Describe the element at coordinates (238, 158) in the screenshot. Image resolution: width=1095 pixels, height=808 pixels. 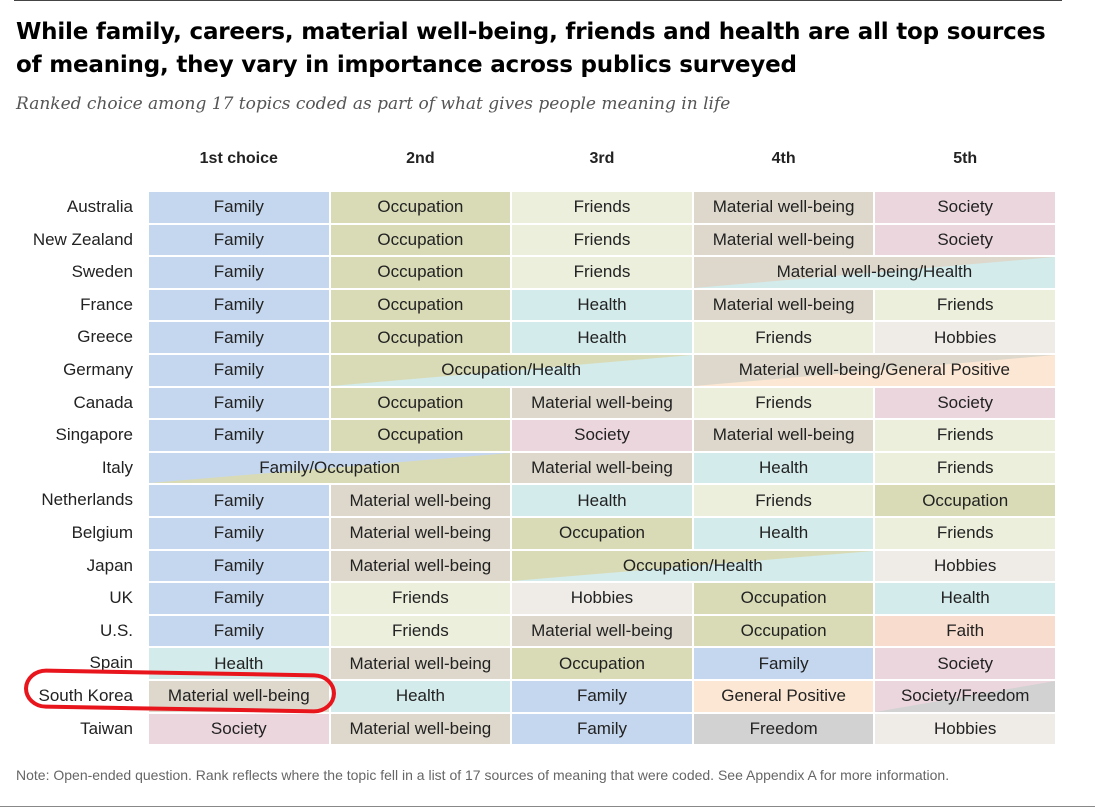
I see `column-header: 1st choice` at that location.